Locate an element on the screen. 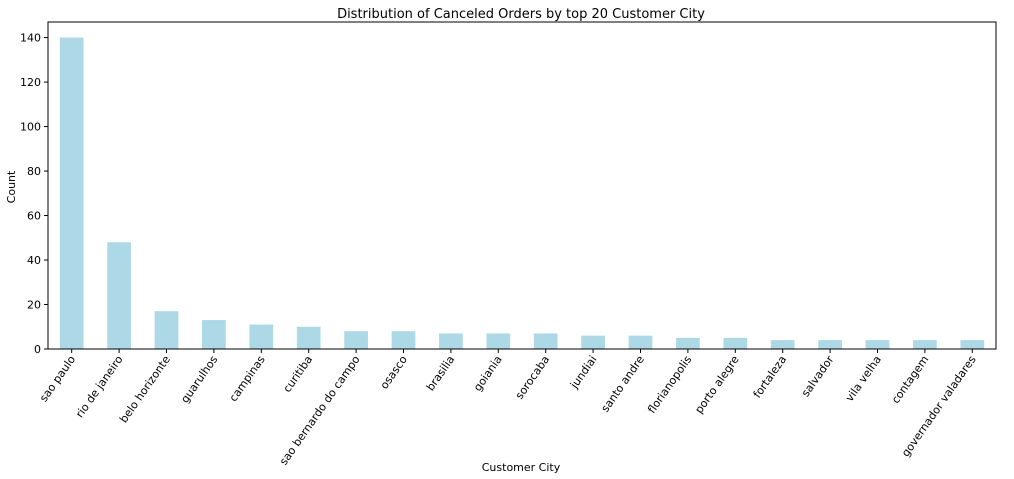  y-tick-label: 40 is located at coordinates (34, 260).